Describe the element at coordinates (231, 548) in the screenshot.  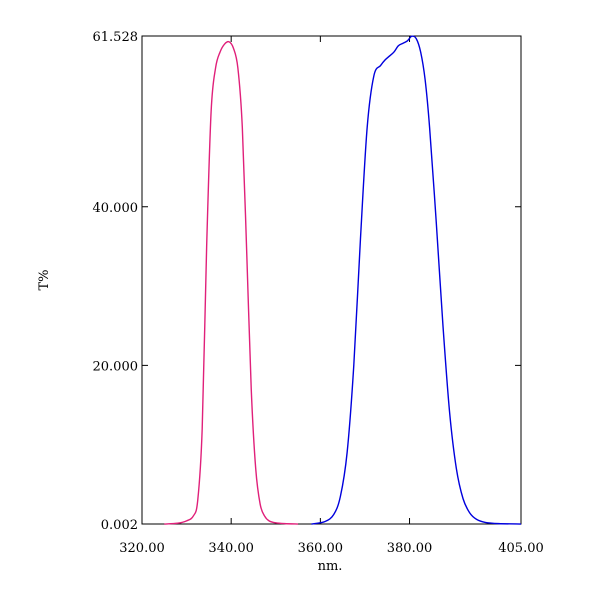
I see `x-tick-label: 340.00` at that location.